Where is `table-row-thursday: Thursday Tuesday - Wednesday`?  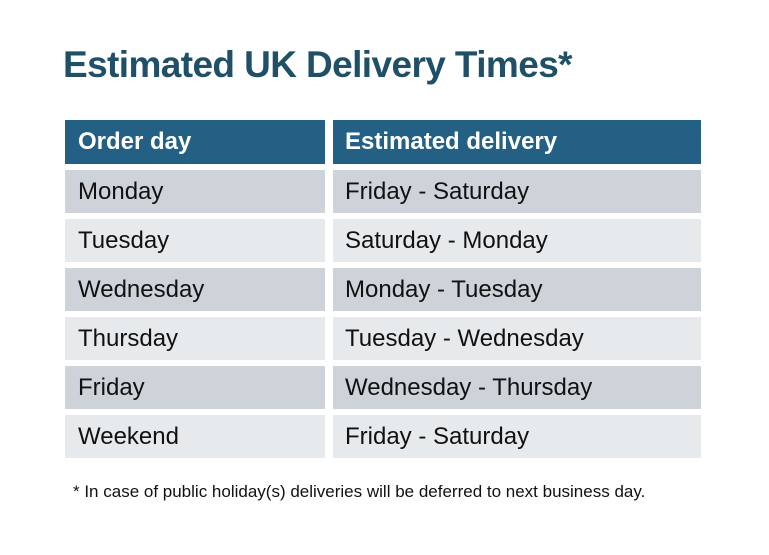
table-row-thursday: Thursday Tuesday - Wednesday is located at coordinates (383, 338).